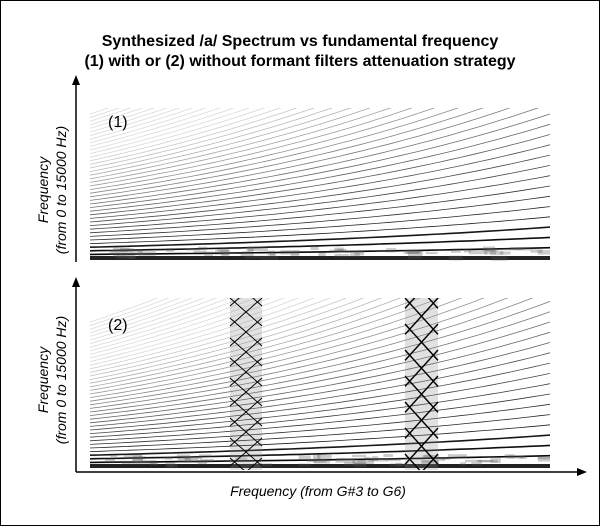 Image resolution: width=600 pixels, height=526 pixels. I want to click on x-axis-label: Frequency (from G#3 to G6), so click(318, 491).